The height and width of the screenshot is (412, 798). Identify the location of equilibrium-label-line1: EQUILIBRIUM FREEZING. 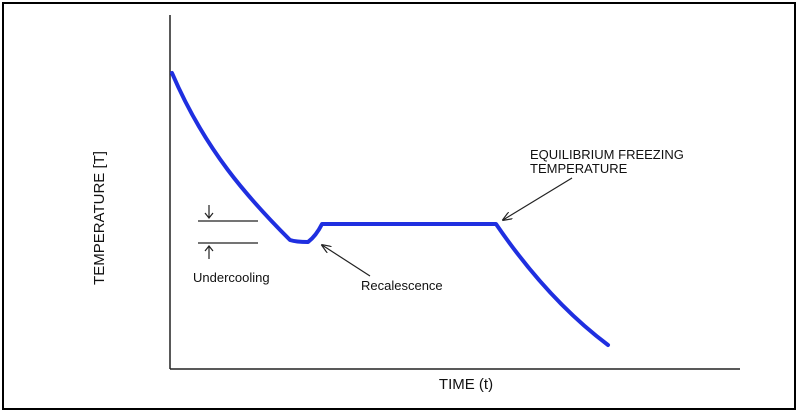
(607, 154).